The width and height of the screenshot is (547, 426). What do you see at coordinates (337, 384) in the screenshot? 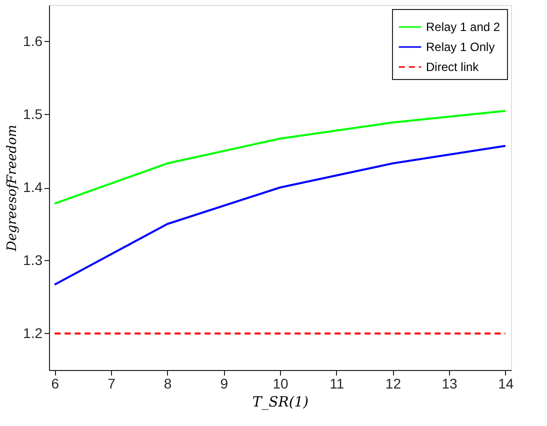
I see `x-tick-label: 11` at bounding box center [337, 384].